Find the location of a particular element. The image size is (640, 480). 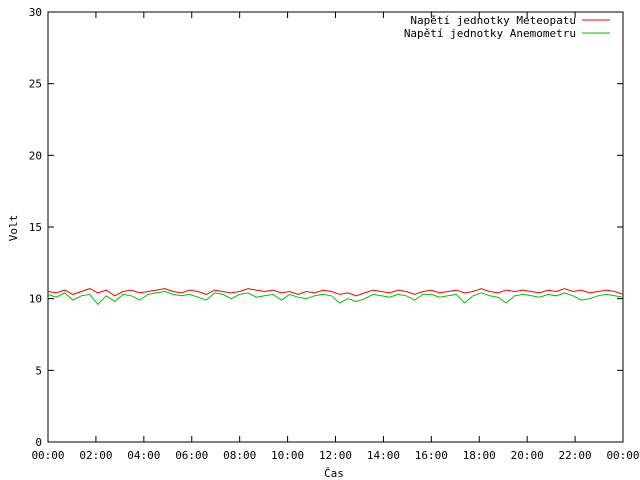

x-axis-label: Čas is located at coordinates (334, 473).